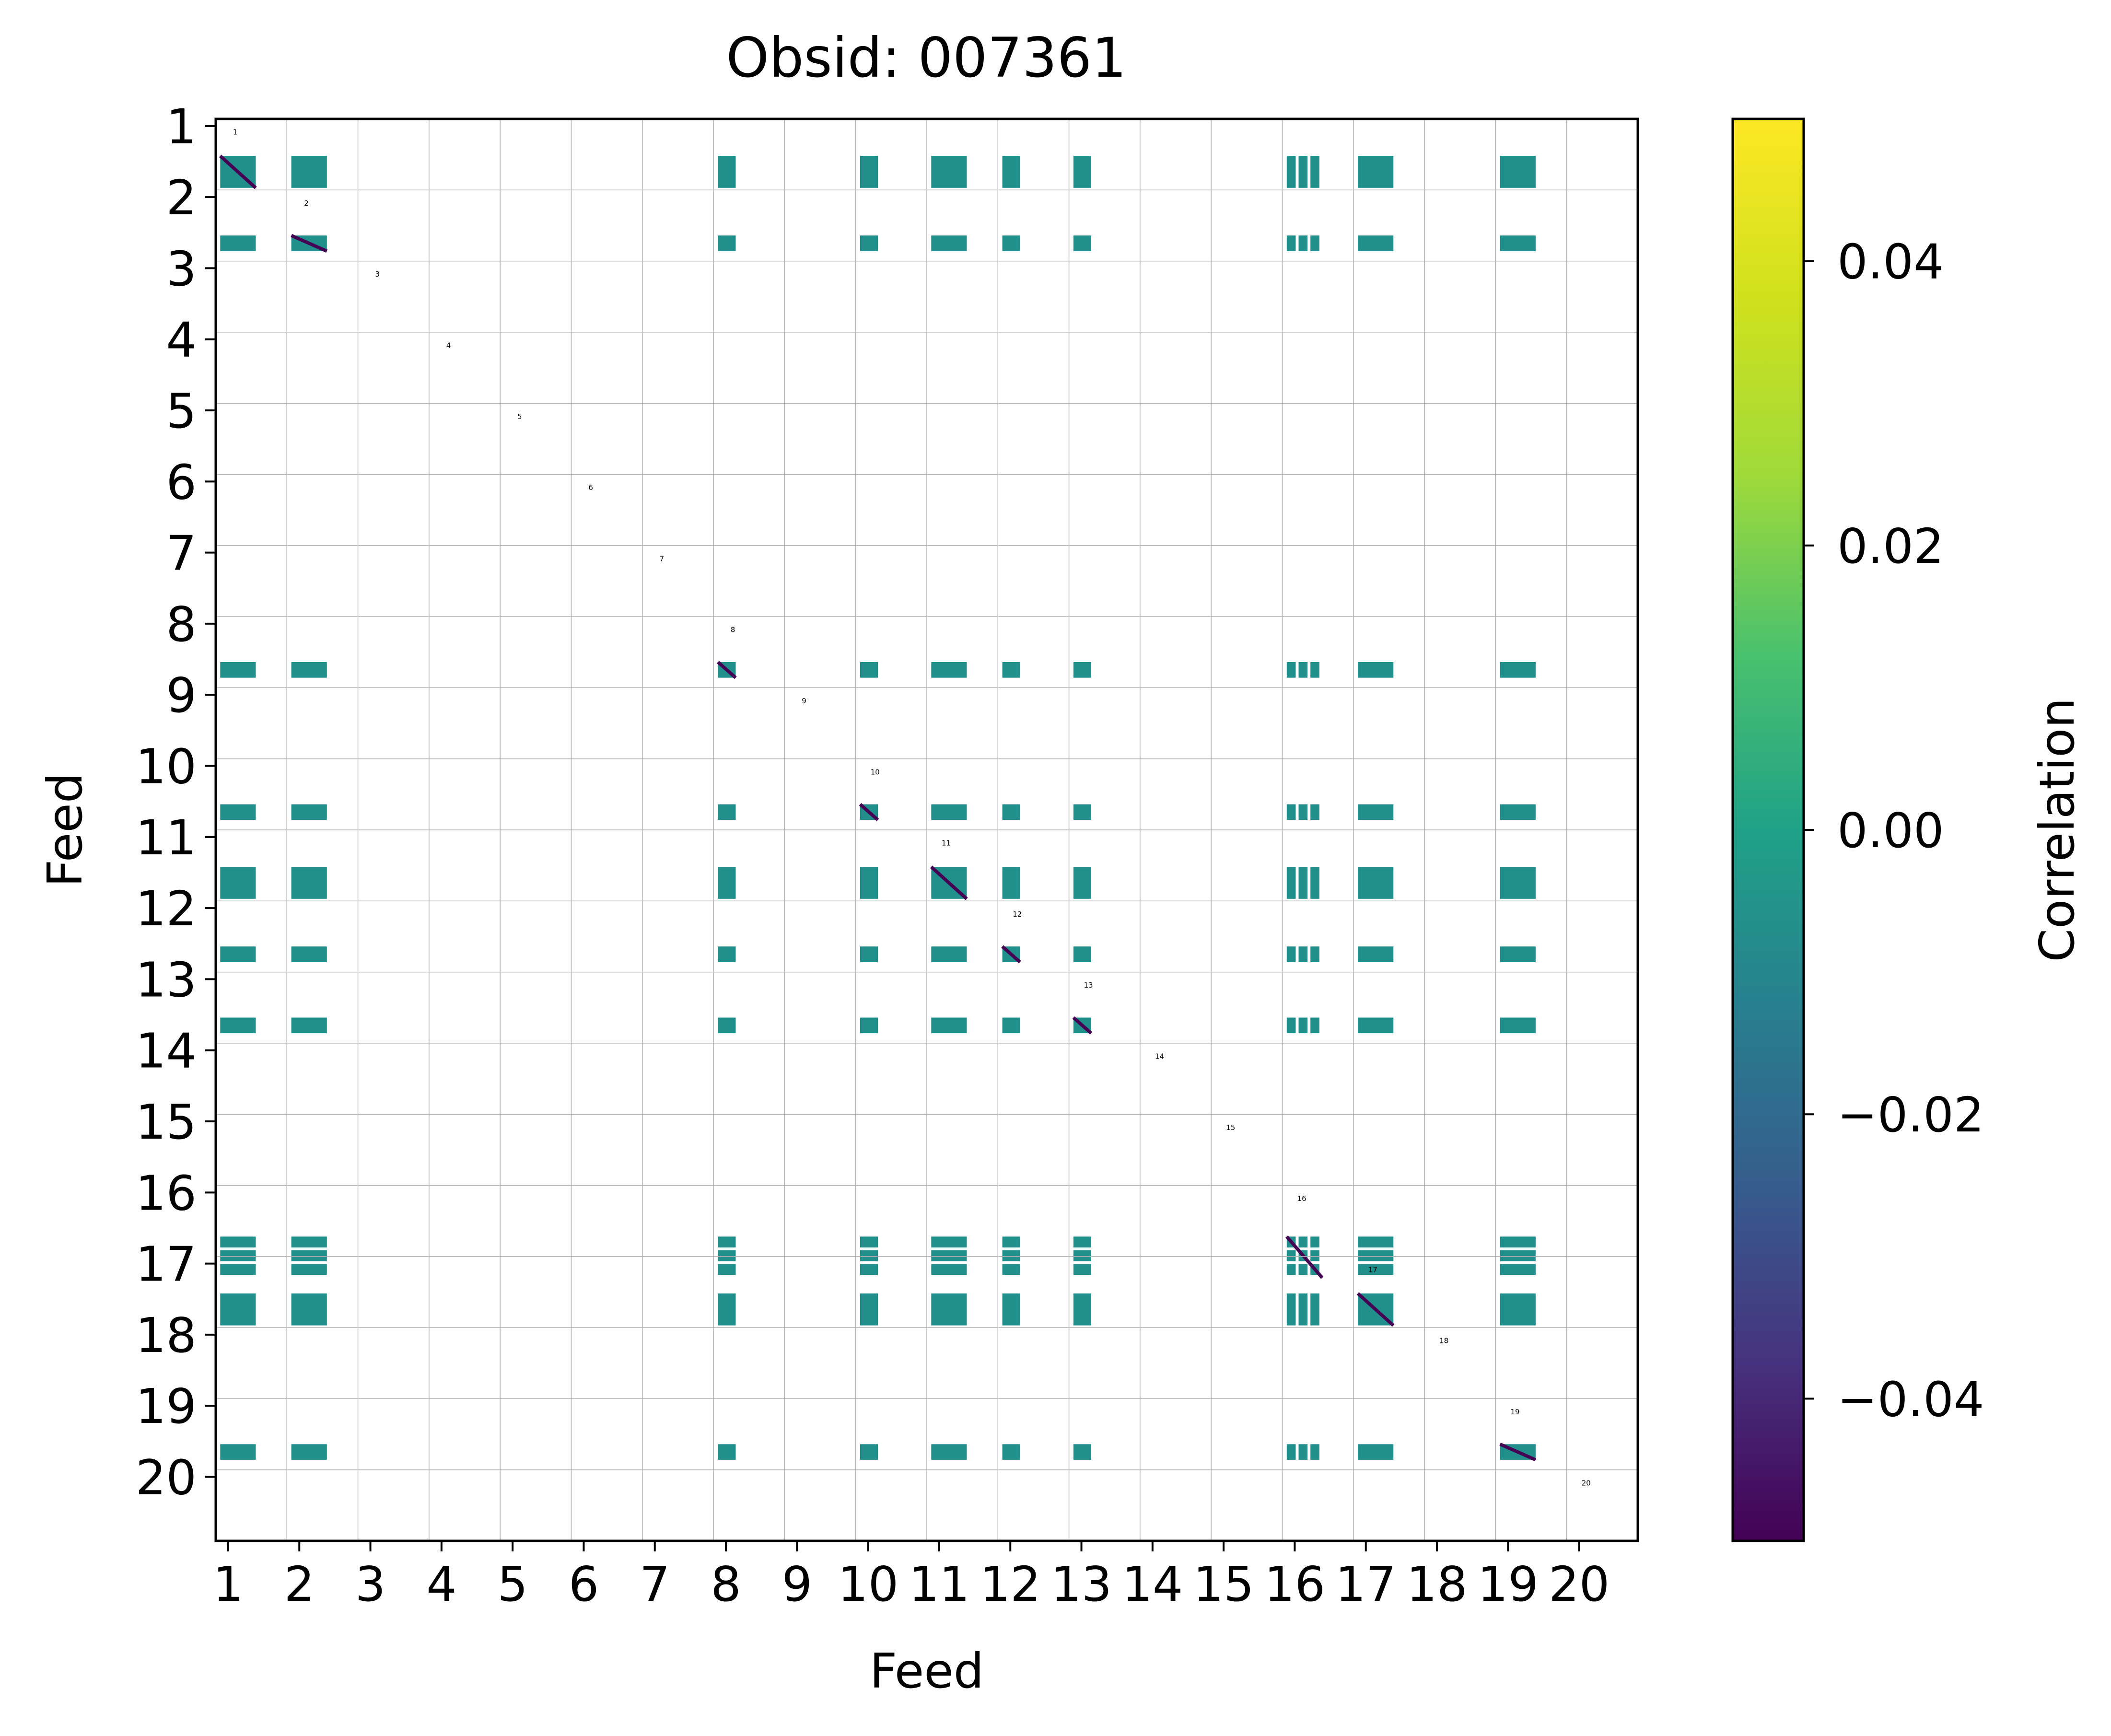 This screenshot has height=1736, width=2111. What do you see at coordinates (1508, 1584) in the screenshot?
I see `x-tick-label: 19` at bounding box center [1508, 1584].